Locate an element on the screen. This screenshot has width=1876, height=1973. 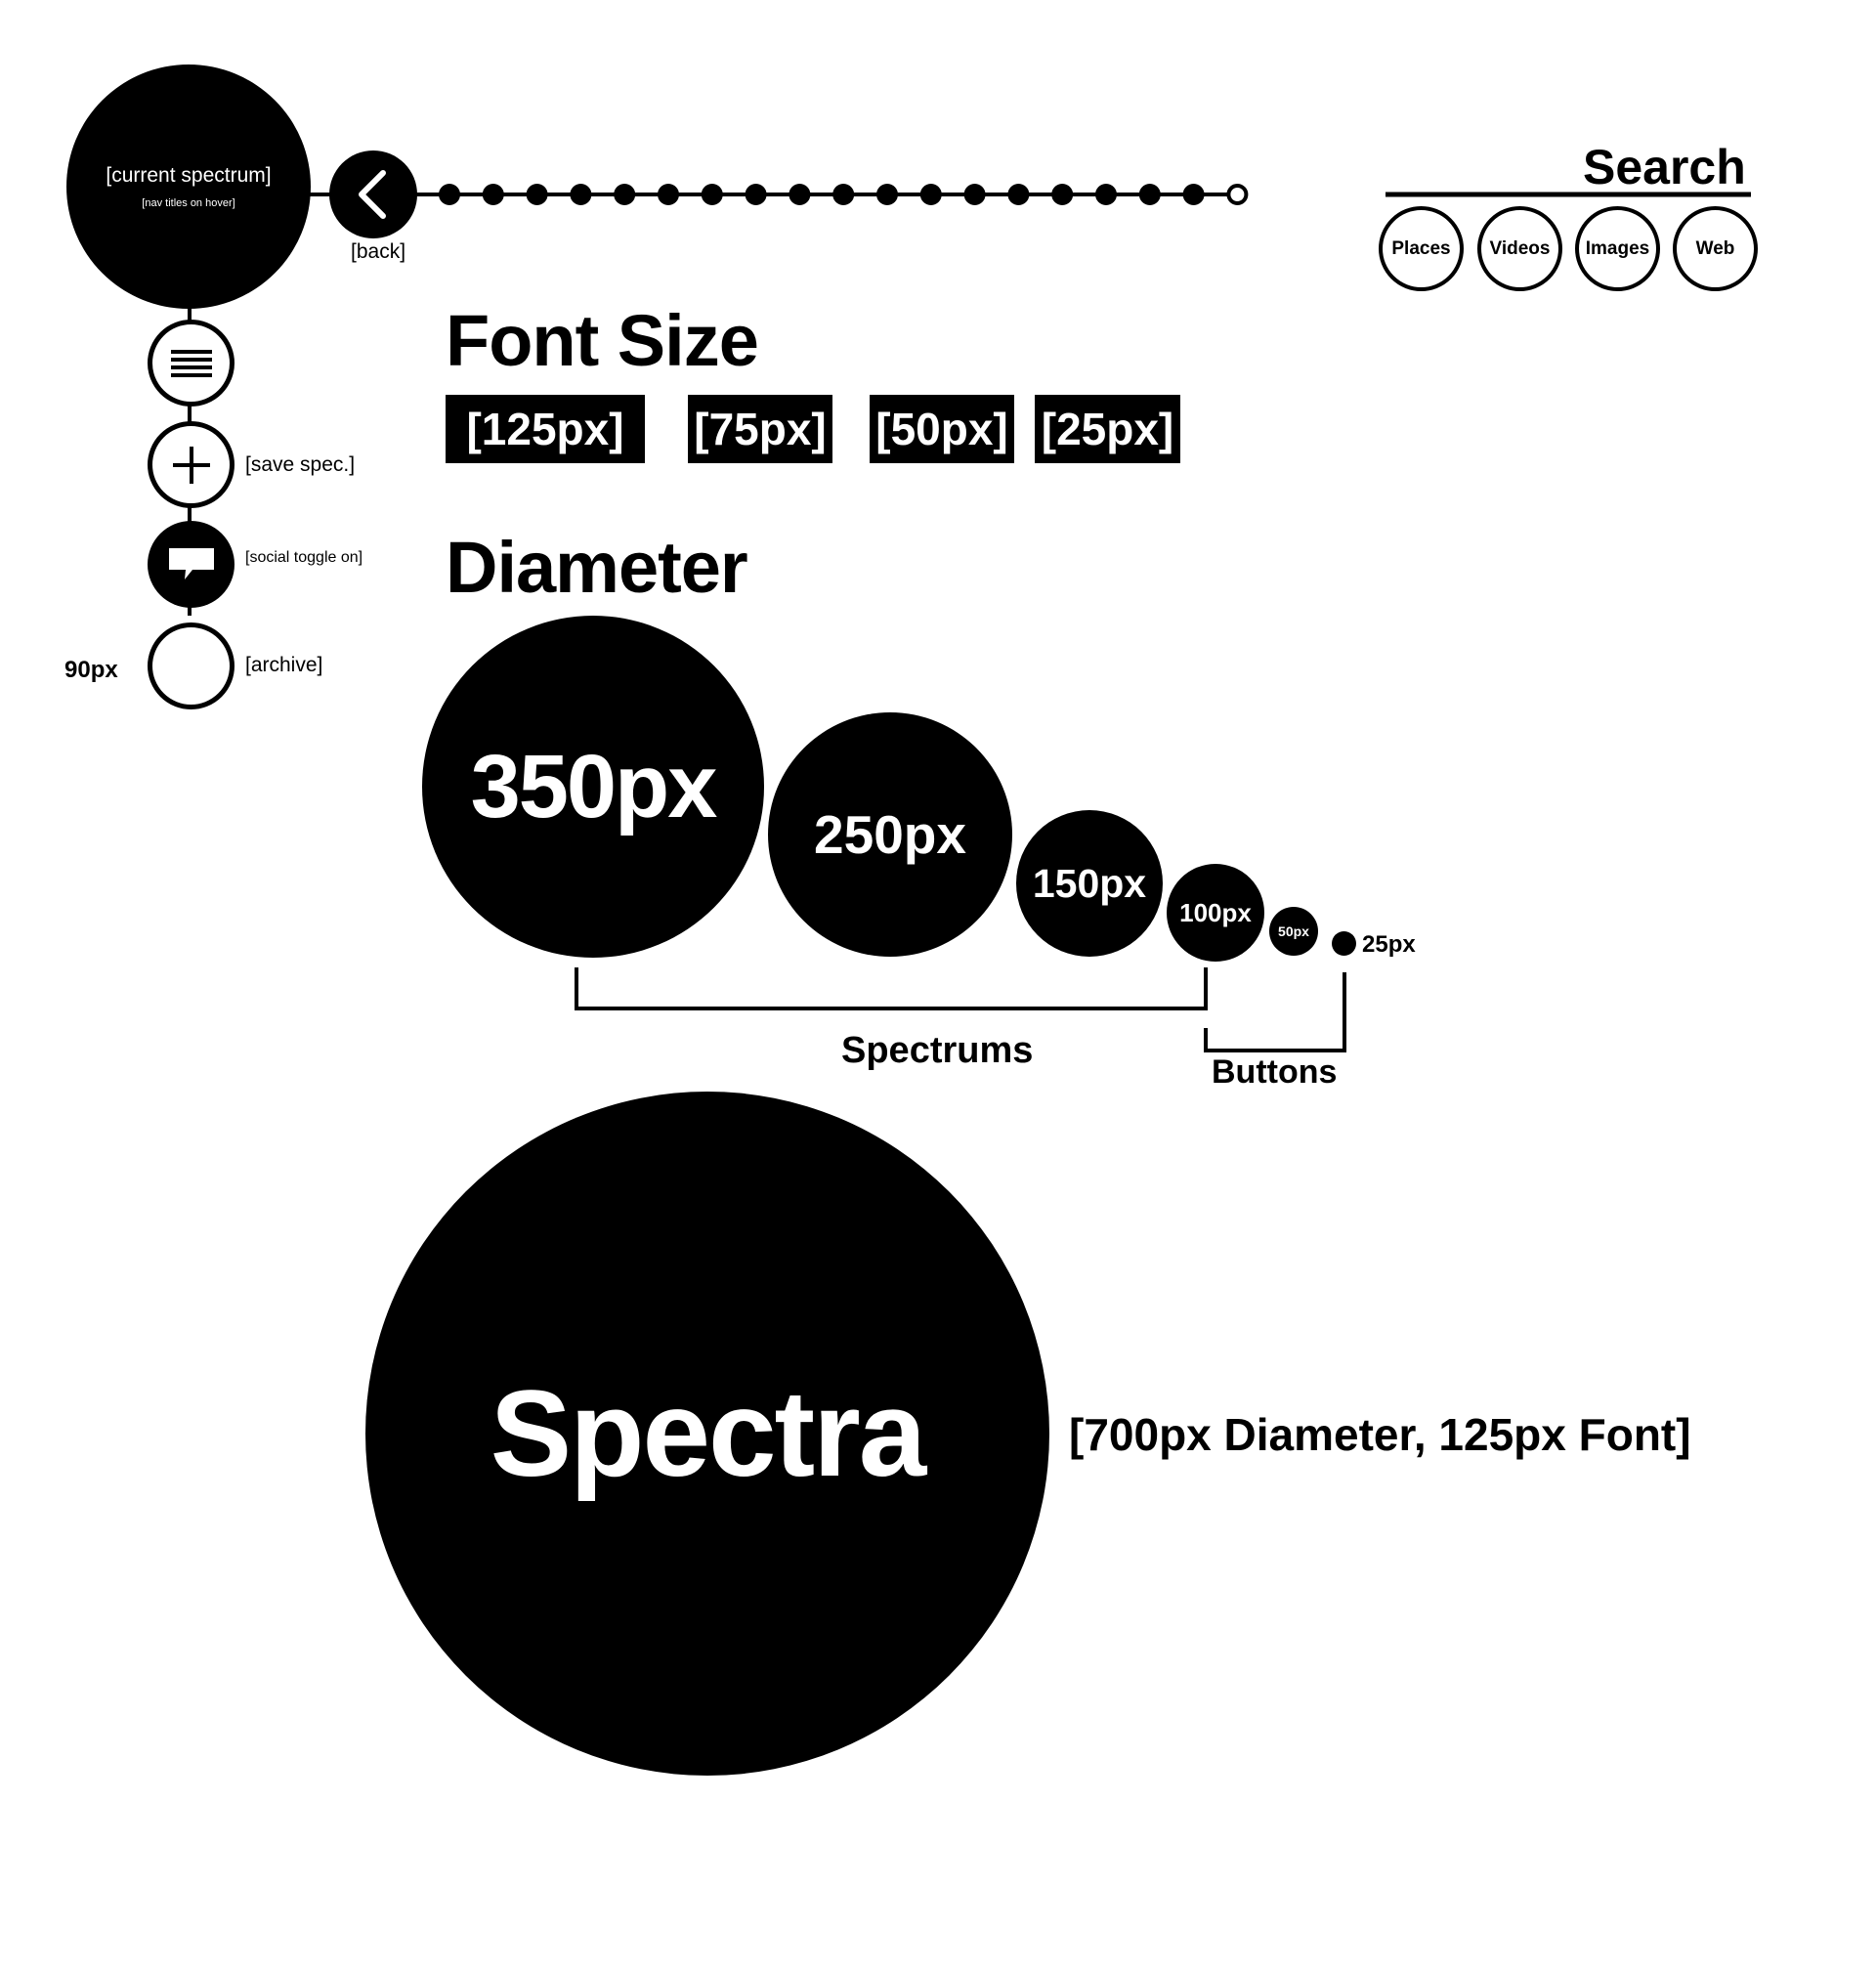
current-spectrum-circle: [current spectrum] [nav titles on hover] is located at coordinates (188, 186).